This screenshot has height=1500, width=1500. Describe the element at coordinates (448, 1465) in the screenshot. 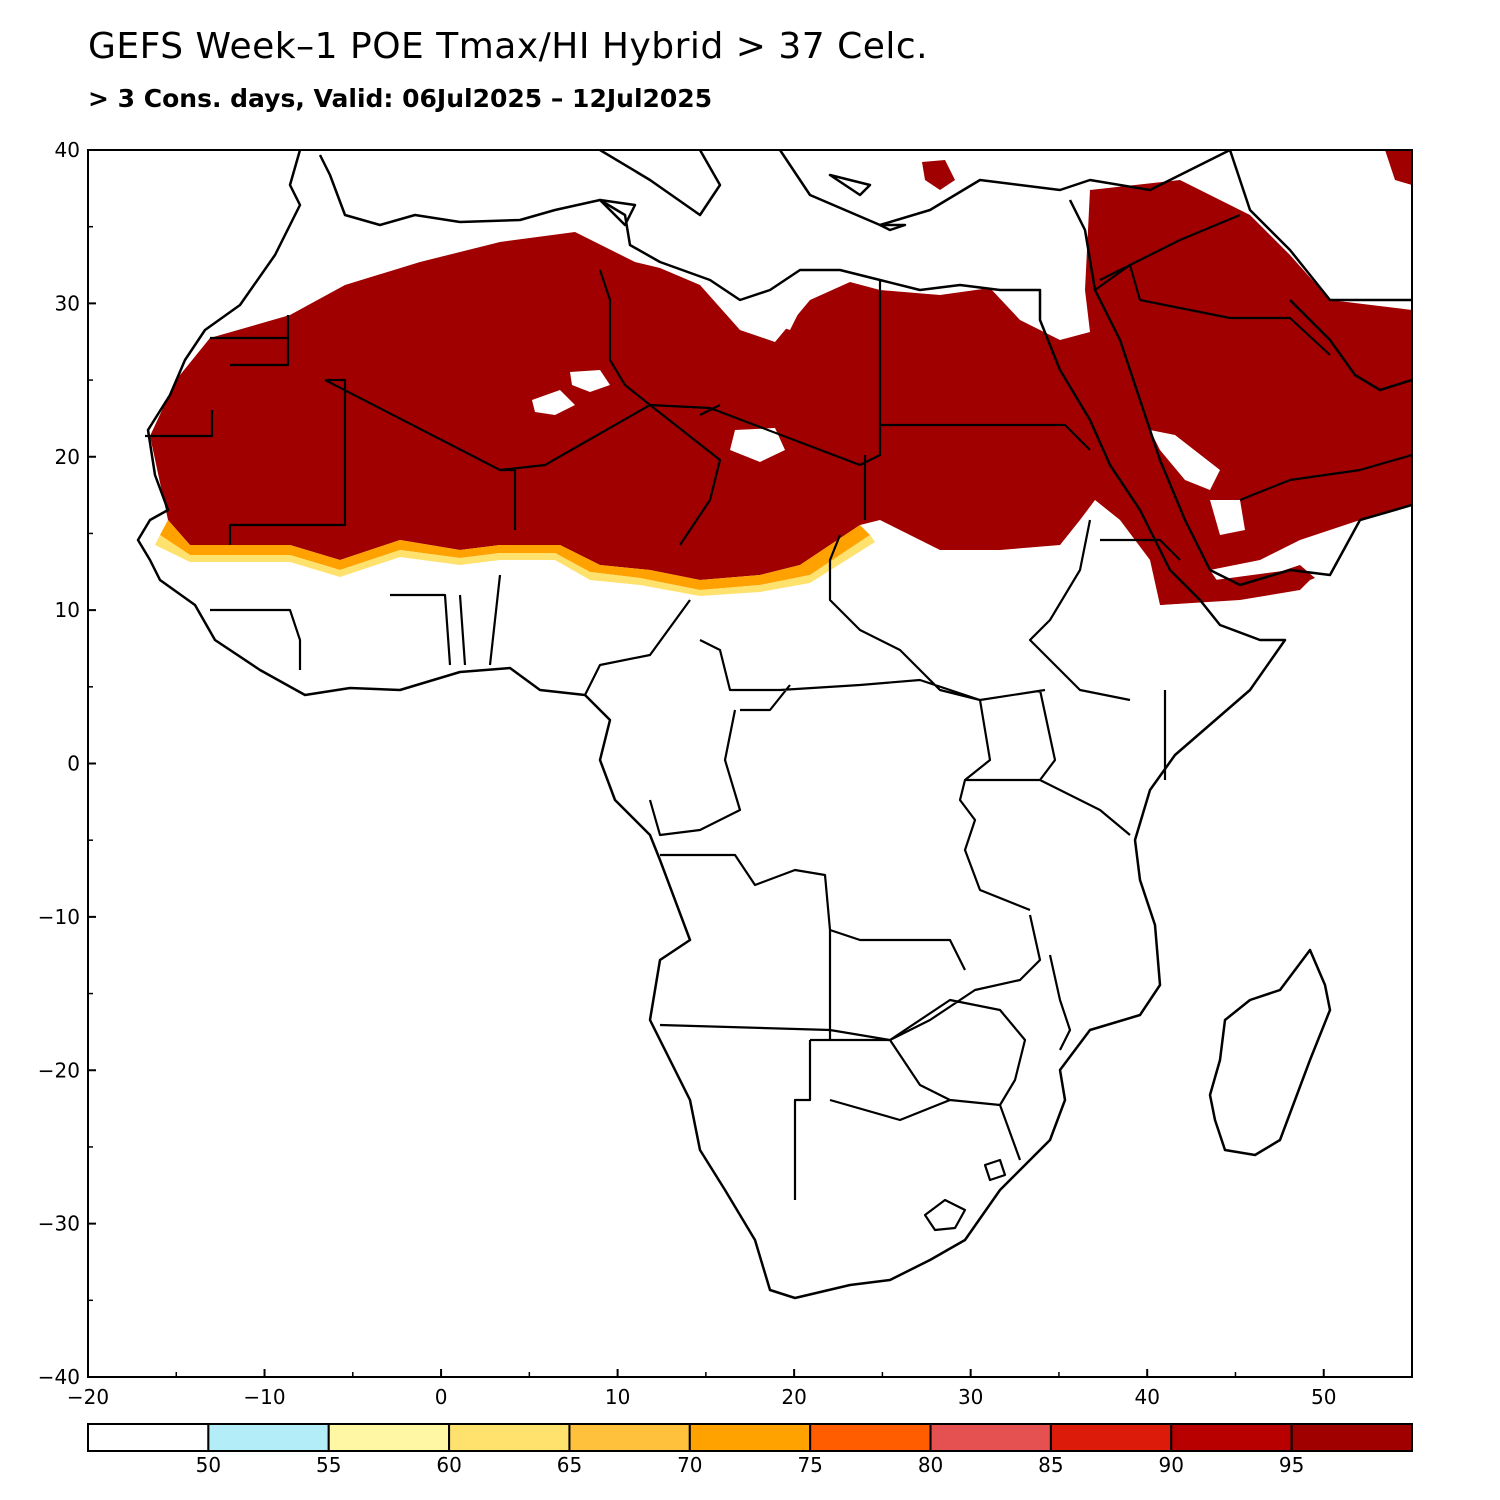

I see `colorbar-label: 60` at that location.